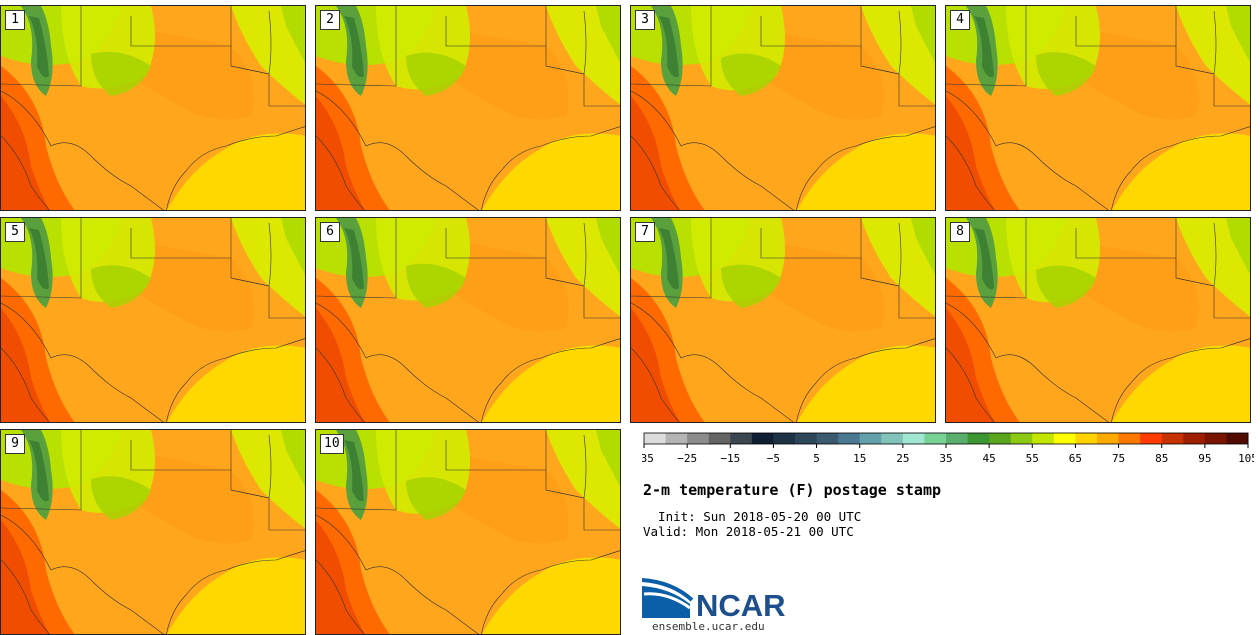 The image size is (1260, 635). I want to click on ensemble-member-panel: 2, so click(468, 108).